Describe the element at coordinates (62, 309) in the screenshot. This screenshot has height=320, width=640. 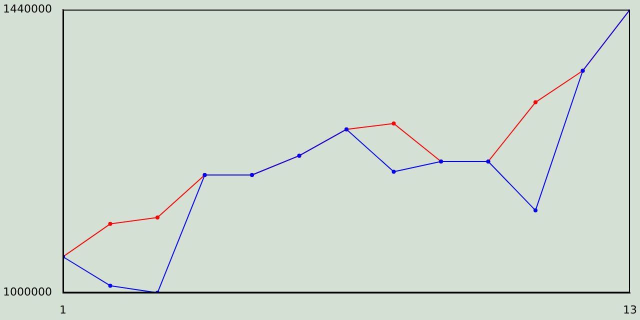
I see `x-tick-label: 1` at that location.